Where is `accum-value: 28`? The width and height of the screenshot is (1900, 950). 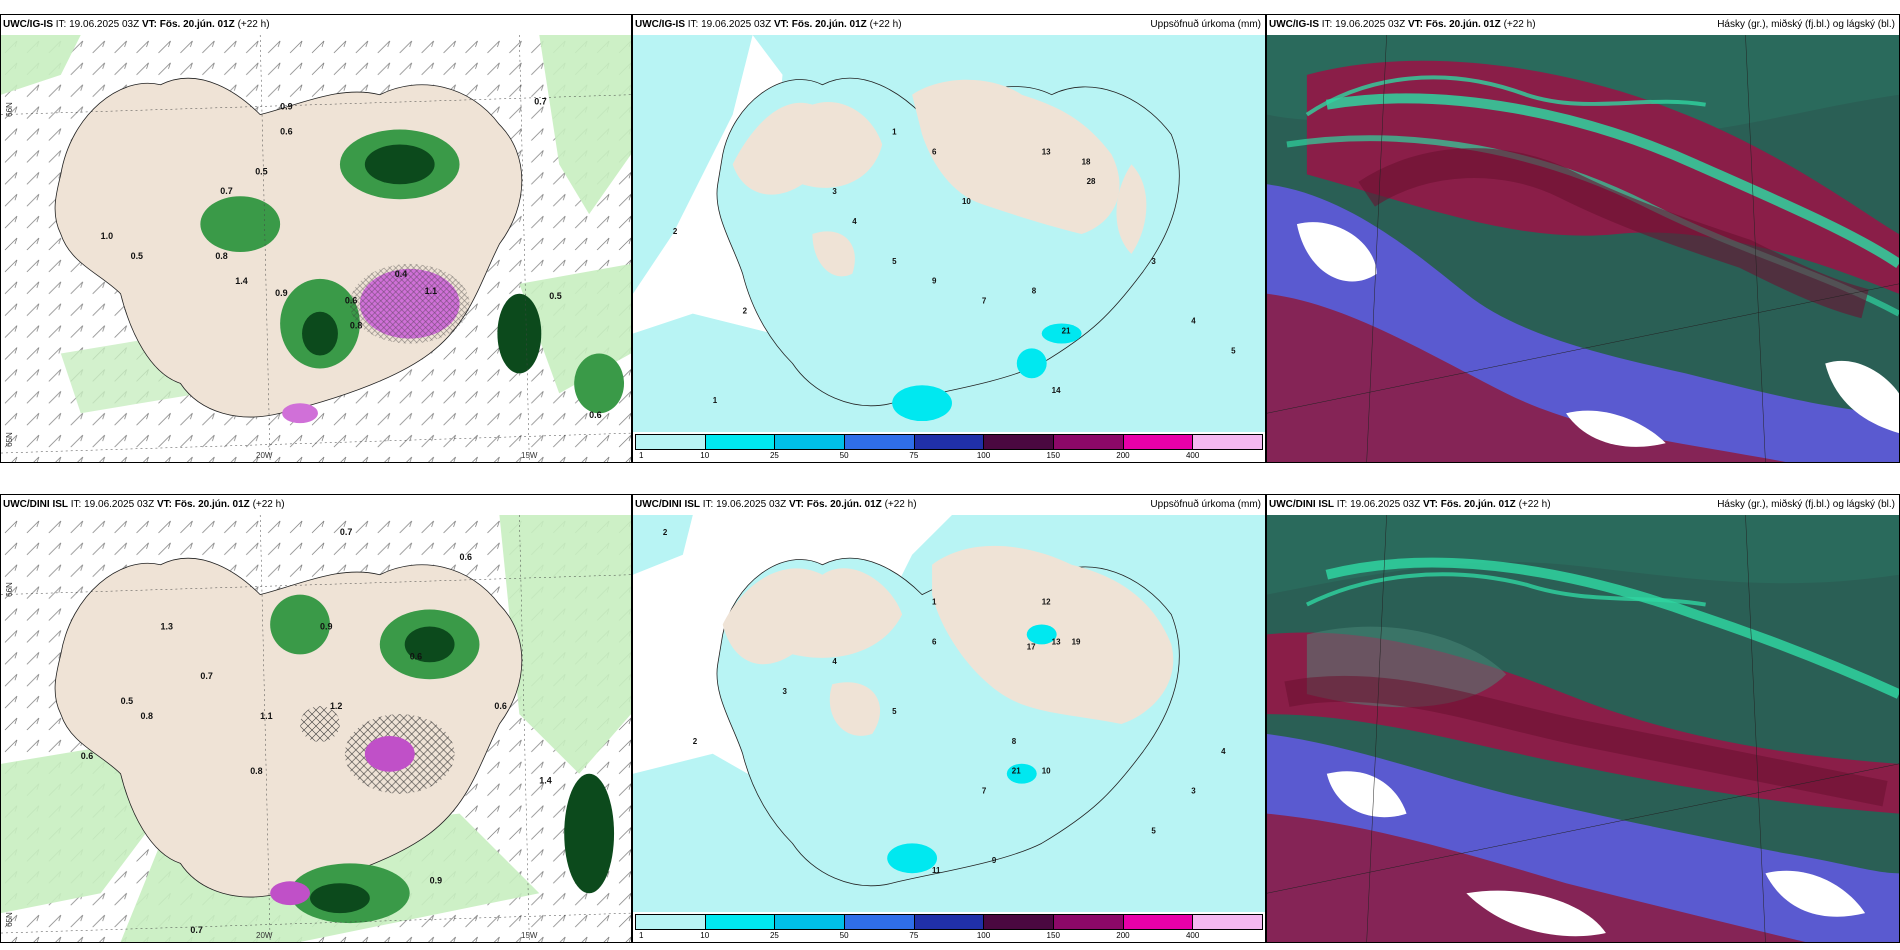 accum-value: 28 is located at coordinates (1091, 181).